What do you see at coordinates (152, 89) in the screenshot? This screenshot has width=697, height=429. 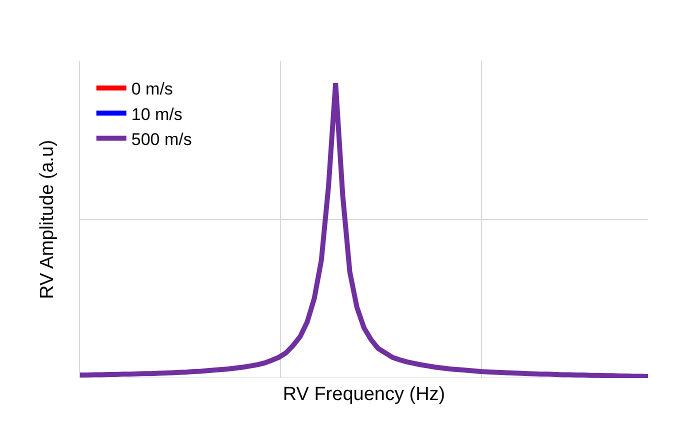 I see `legend-label: 0 m/s` at bounding box center [152, 89].